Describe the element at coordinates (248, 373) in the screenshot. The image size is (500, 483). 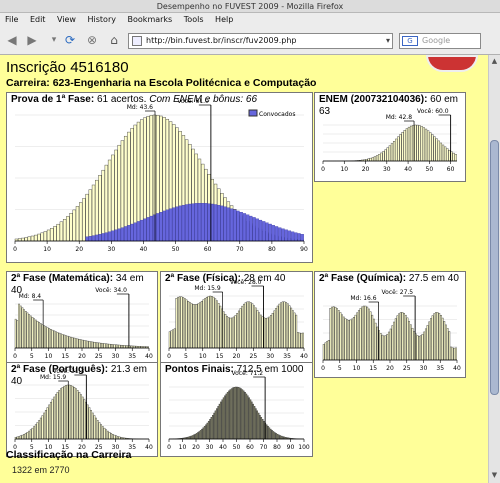
I see `you-label: Você: 71.2` at that location.